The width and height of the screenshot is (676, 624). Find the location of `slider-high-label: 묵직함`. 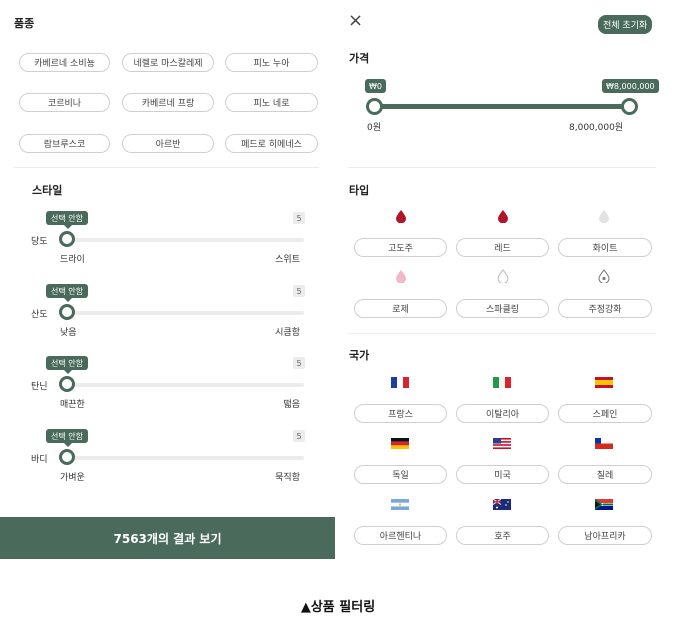

slider-high-label: 묵직함 is located at coordinates (287, 478).